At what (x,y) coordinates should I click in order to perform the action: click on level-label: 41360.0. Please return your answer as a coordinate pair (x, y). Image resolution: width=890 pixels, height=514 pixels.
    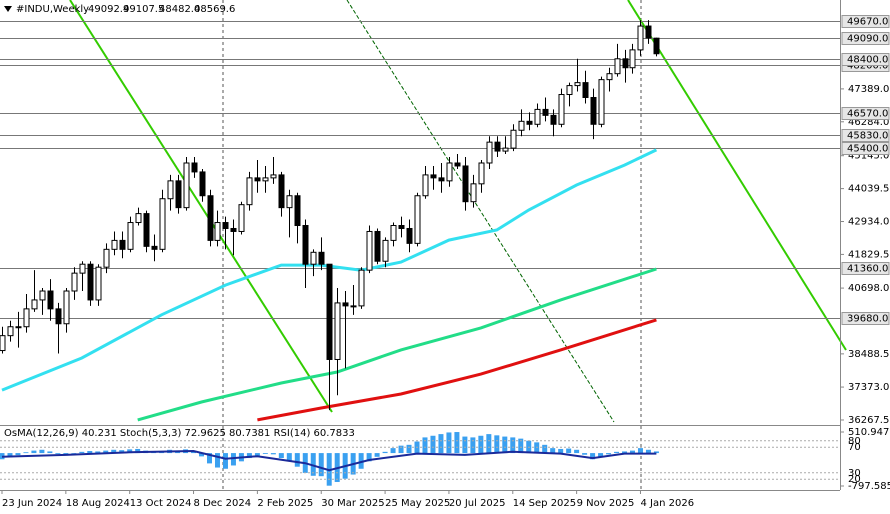
    Looking at the image, I should click on (867, 269).